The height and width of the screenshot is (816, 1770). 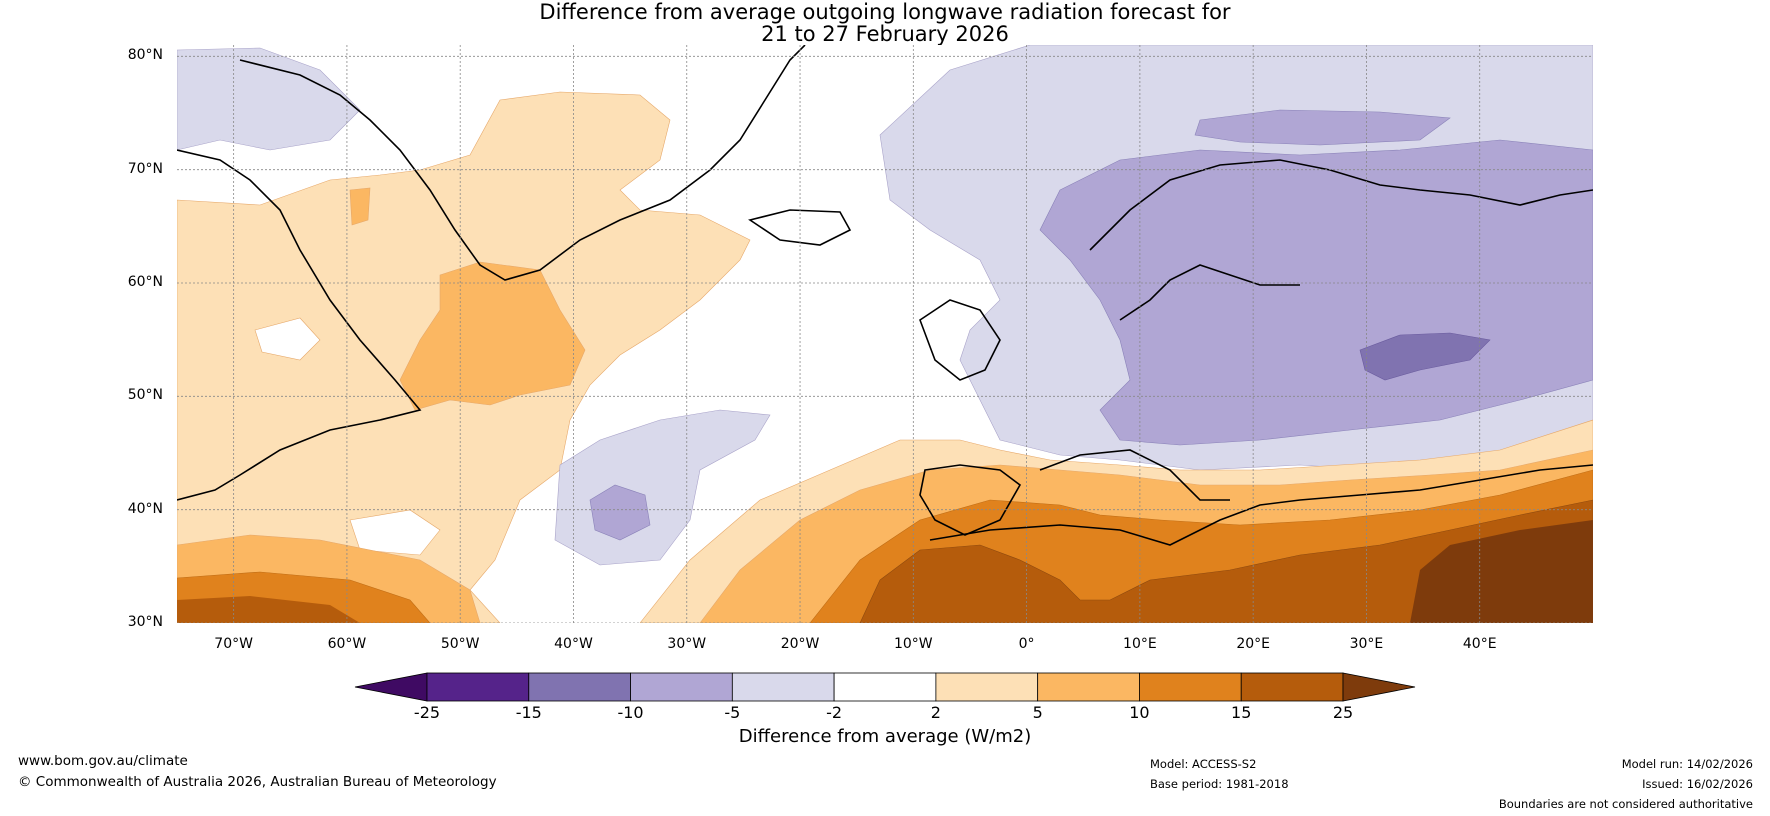 I want to click on lat-tick-label: 70°N, so click(x=145, y=168).